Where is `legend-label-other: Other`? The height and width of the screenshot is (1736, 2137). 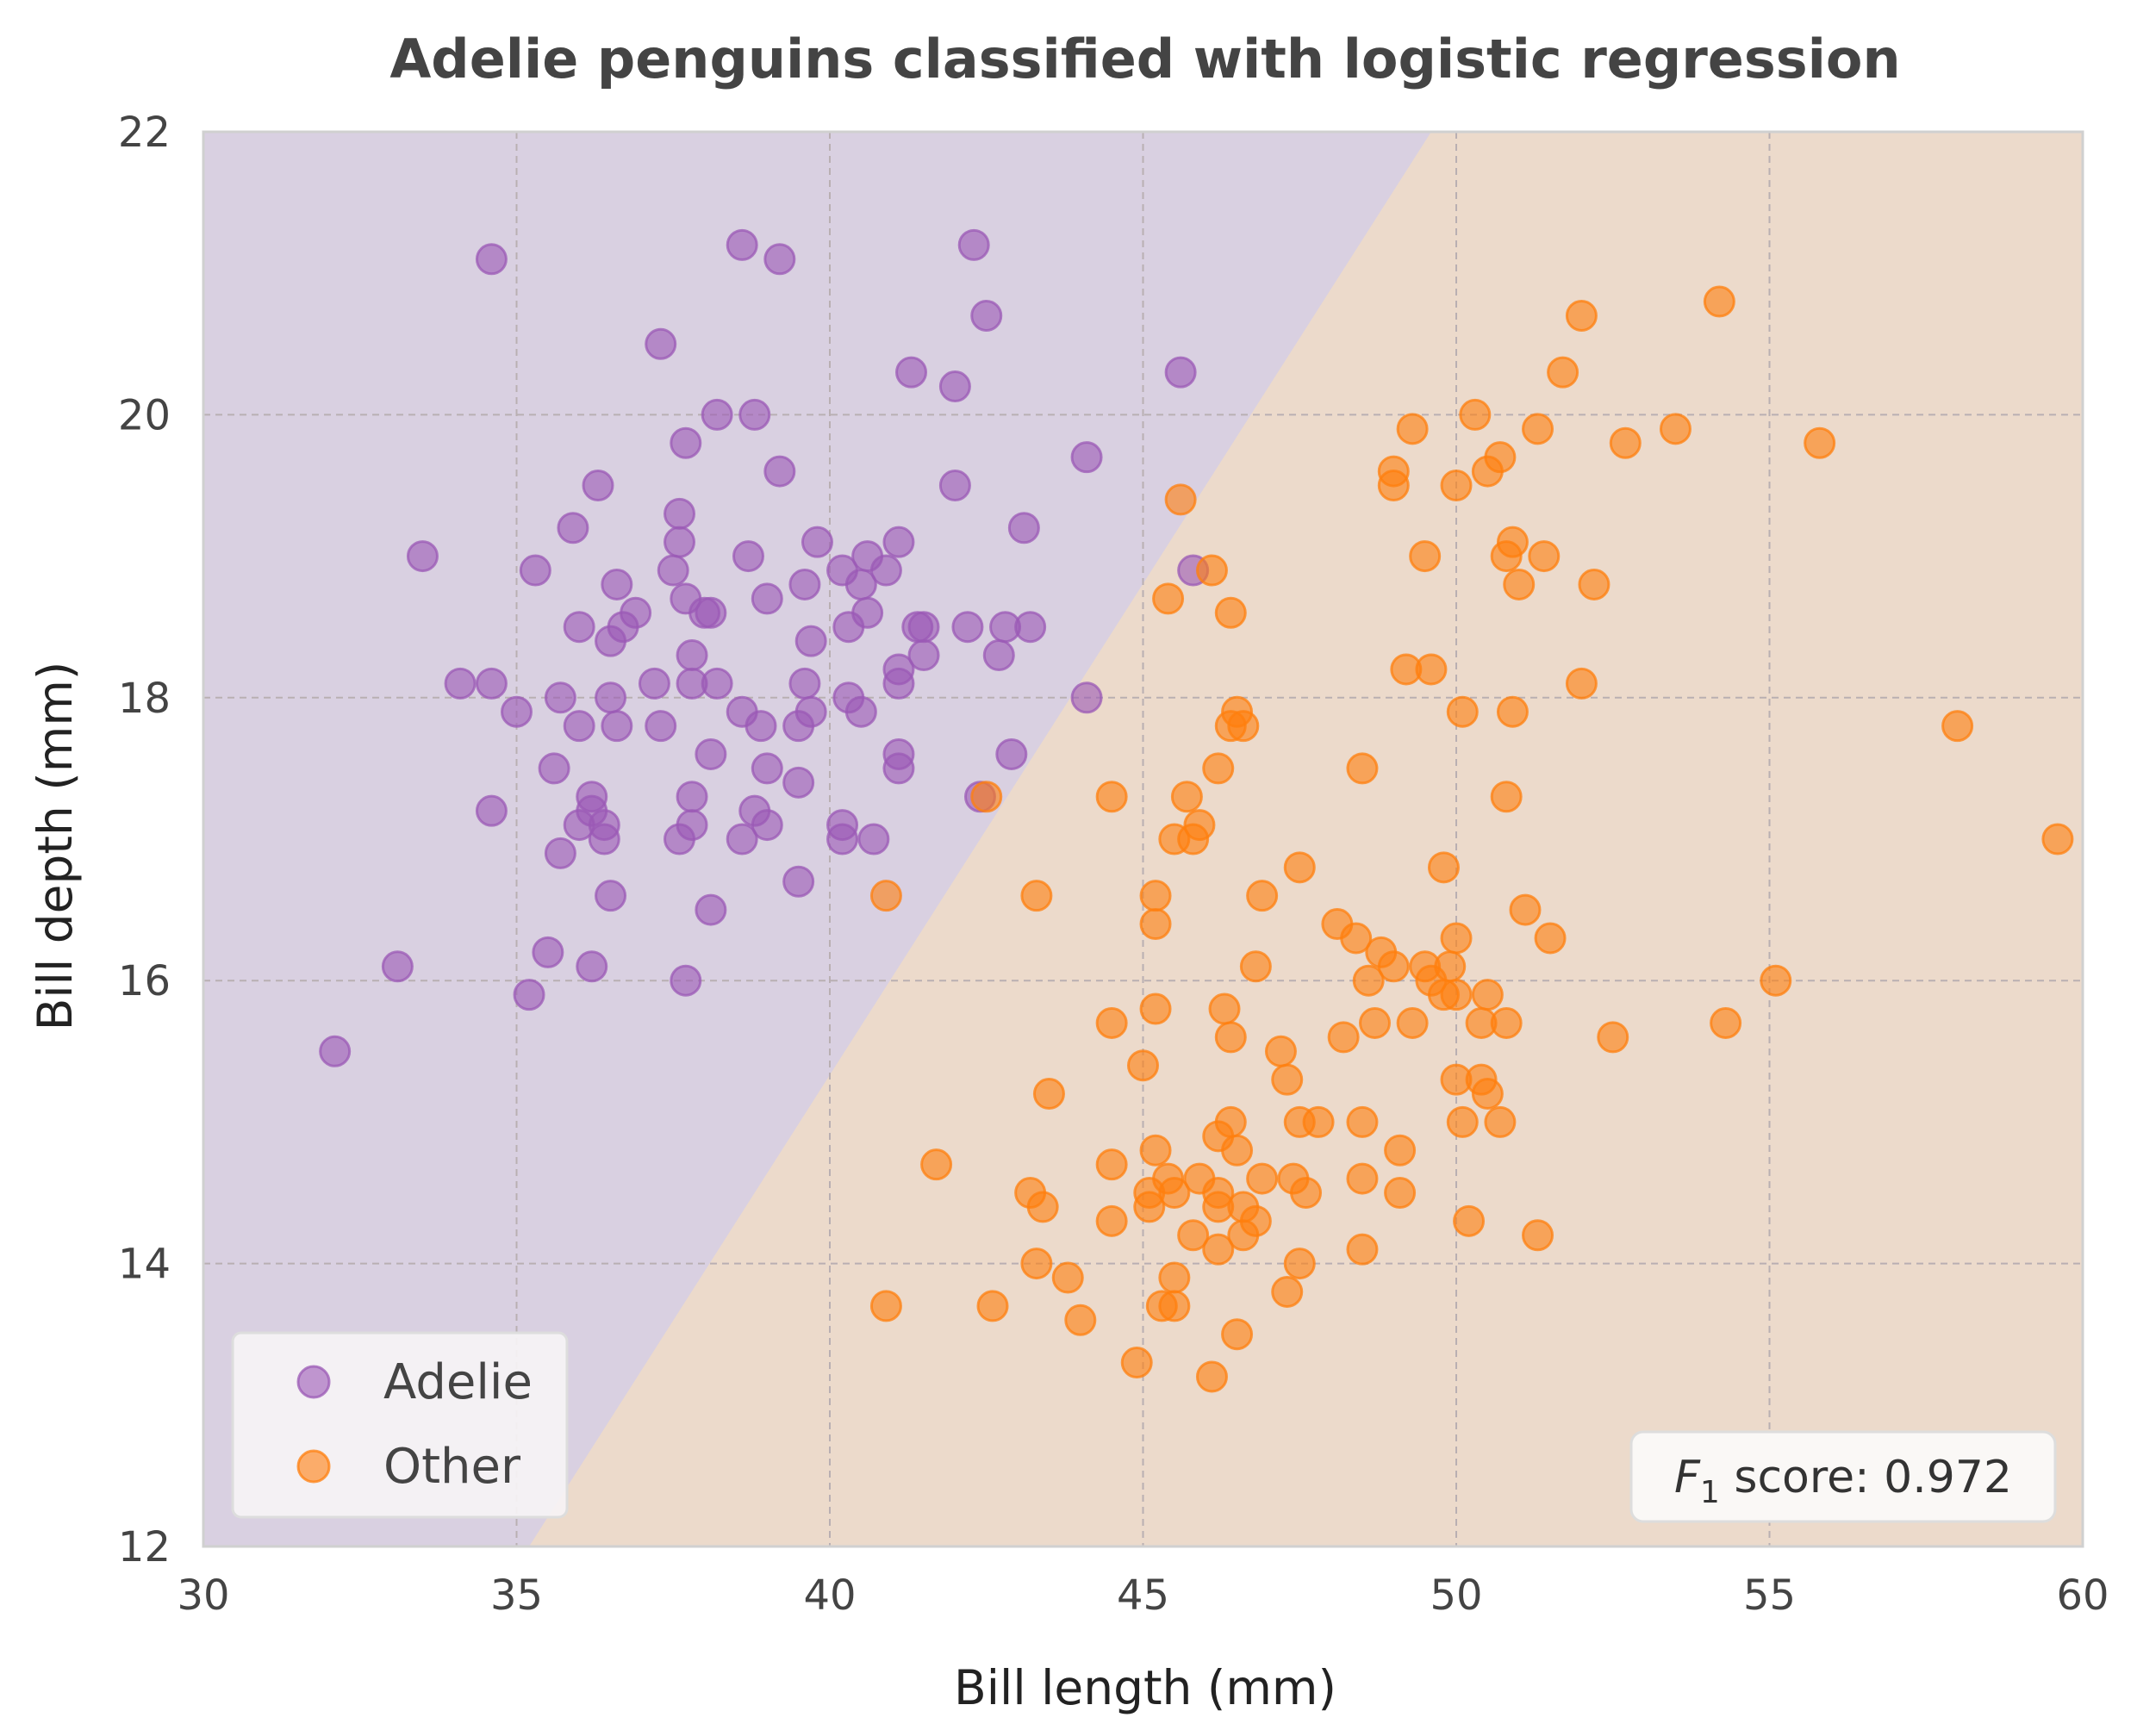
legend-label-other: Other is located at coordinates (452, 1467).